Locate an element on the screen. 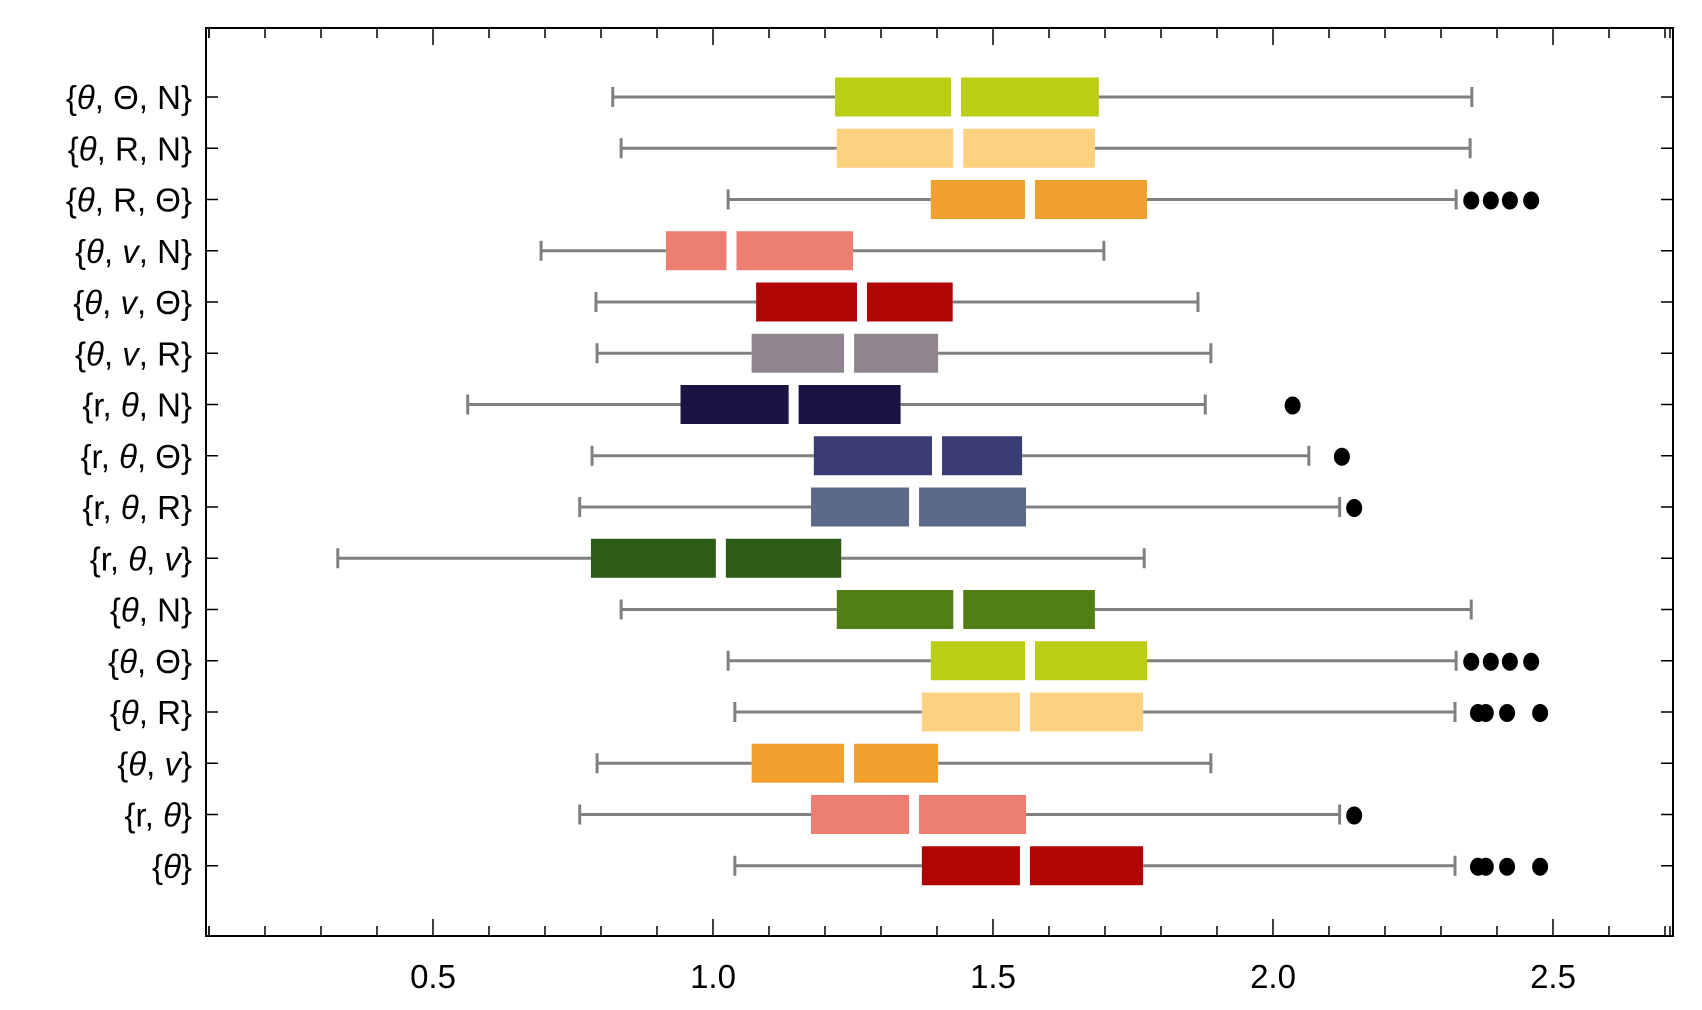 The image size is (1702, 1010). y-category-label: {θ, R, Θ} is located at coordinates (129, 200).